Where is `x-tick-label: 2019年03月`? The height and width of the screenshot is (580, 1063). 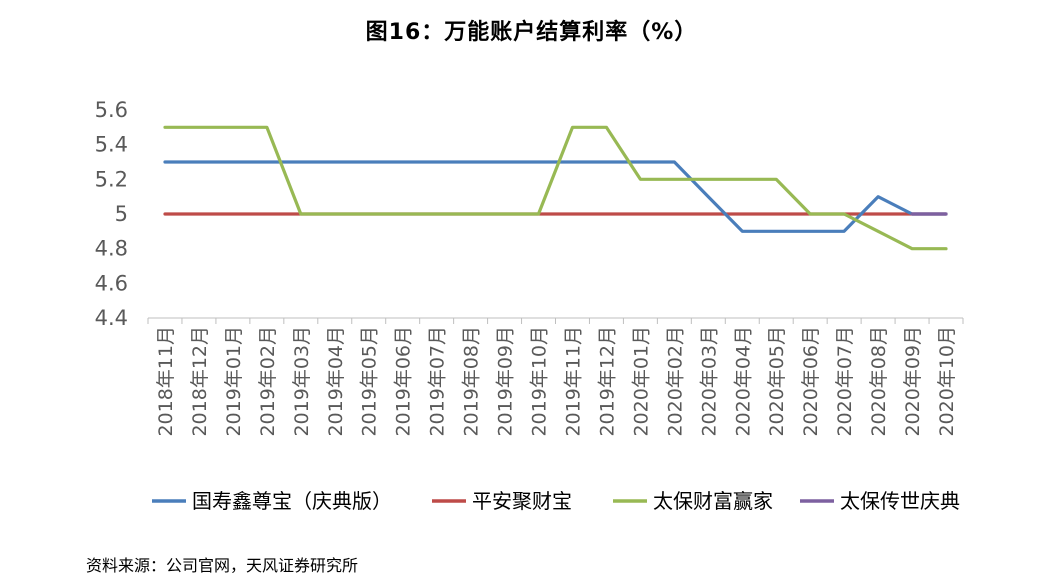 x-tick-label: 2019年03月 is located at coordinates (302, 381).